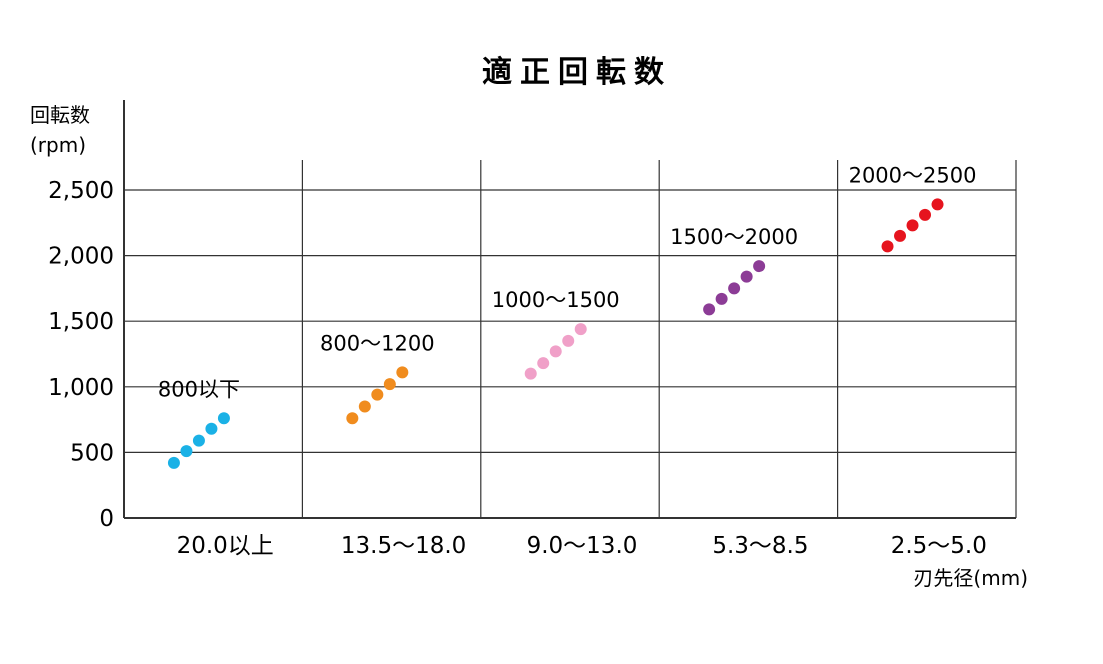  Describe the element at coordinates (377, 343) in the screenshot. I see `range-label: 800〜1200` at that location.